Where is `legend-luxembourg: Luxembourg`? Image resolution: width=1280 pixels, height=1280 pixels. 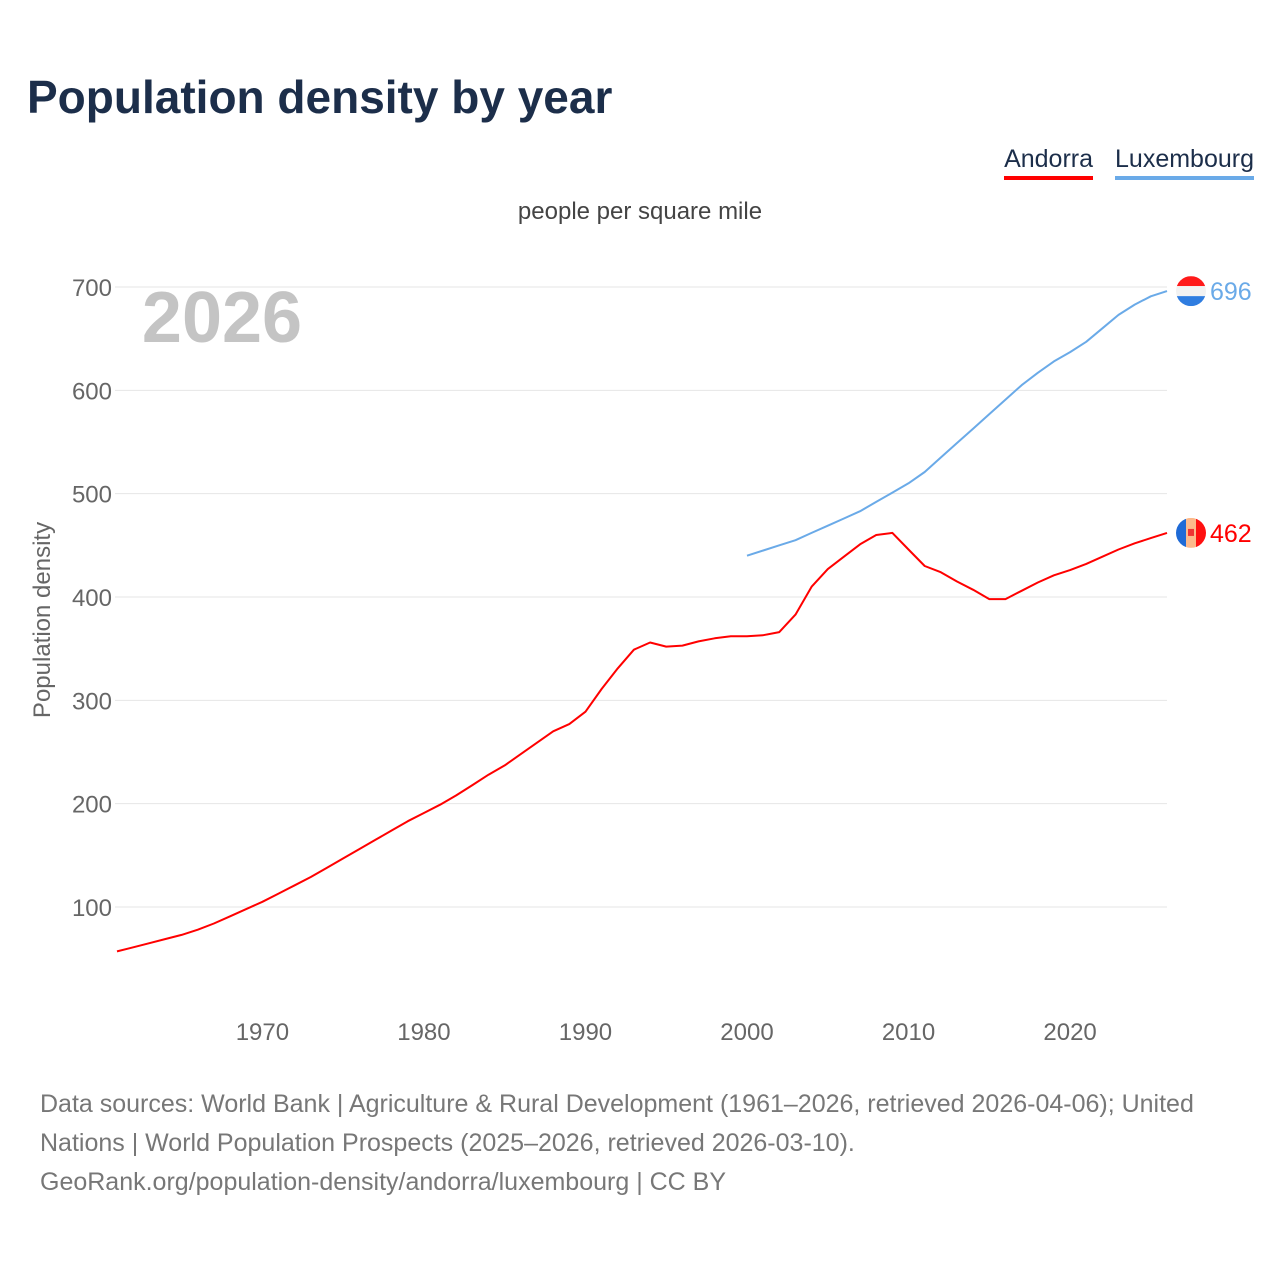 legend-luxembourg: Luxembourg is located at coordinates (1184, 162).